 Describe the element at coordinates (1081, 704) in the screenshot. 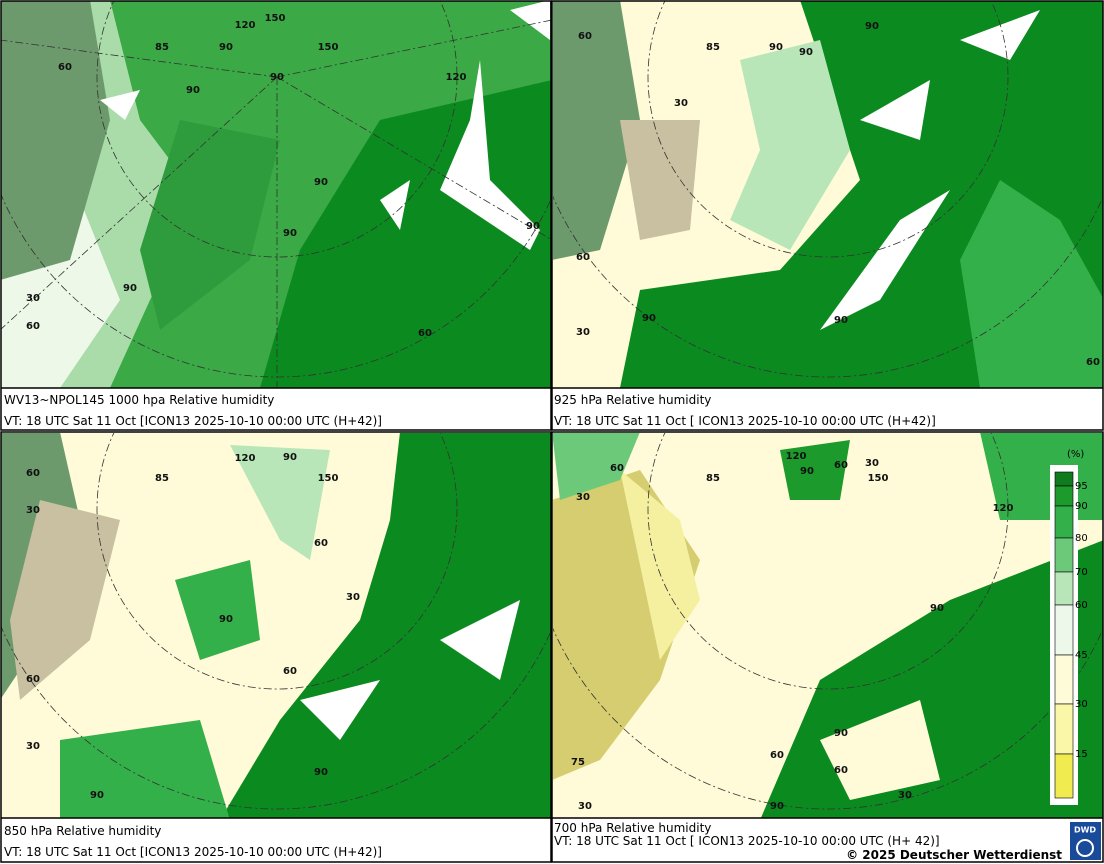

I see `legend-label: 30` at that location.